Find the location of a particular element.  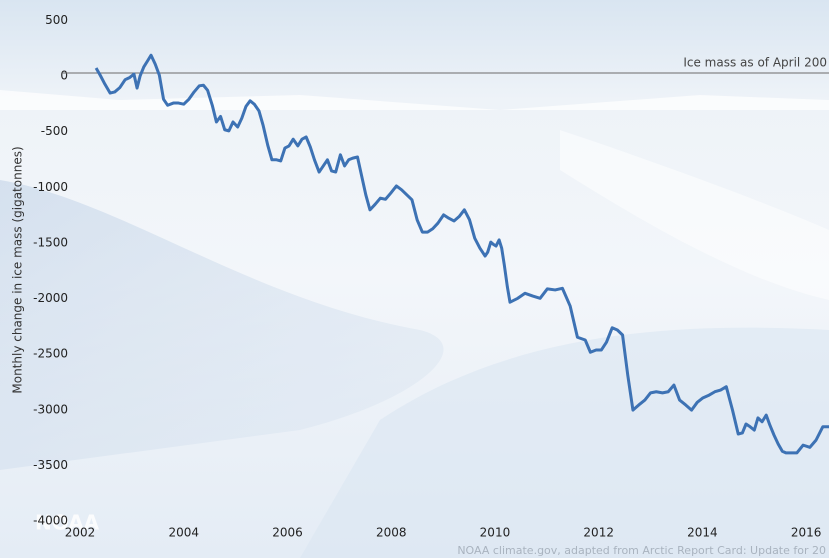

x-tick-label: 2002 is located at coordinates (80, 533).